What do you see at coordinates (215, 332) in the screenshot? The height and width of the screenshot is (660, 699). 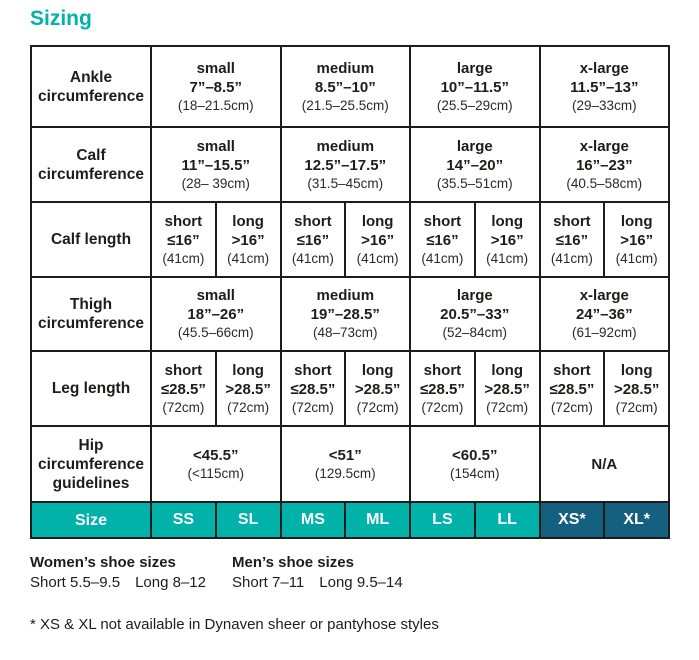 I see `cell-range-cm: (45.5–66cm)` at bounding box center [215, 332].